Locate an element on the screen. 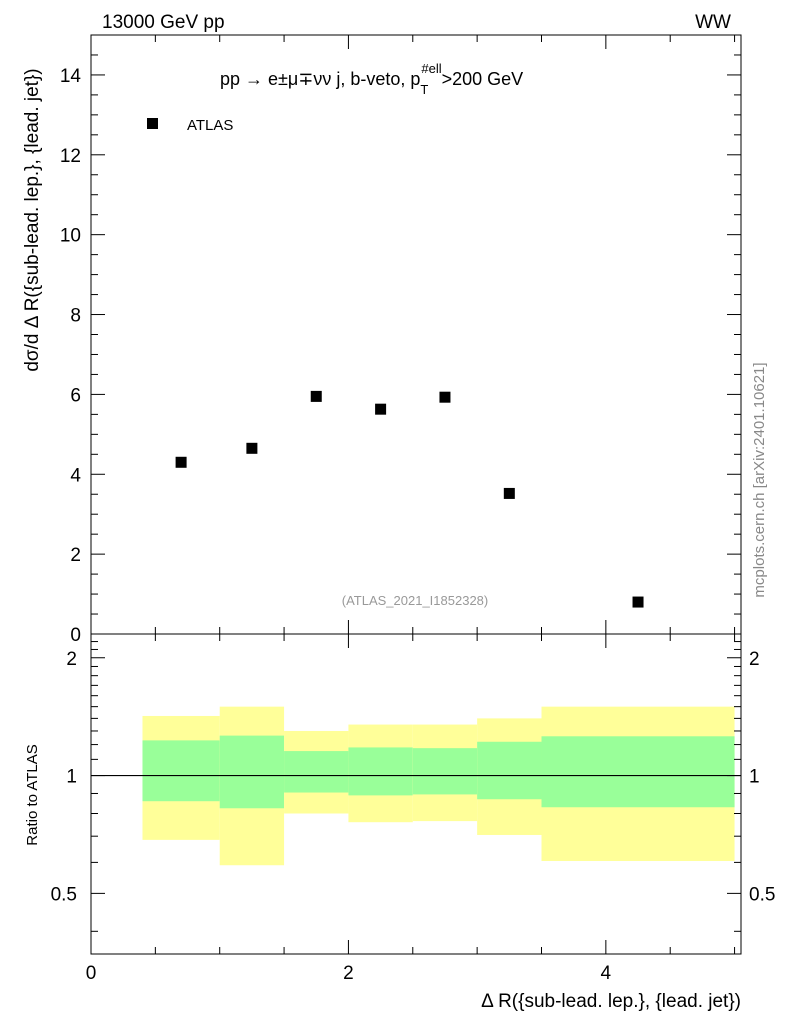  watermark: mcplots.cern.ch [arXiv:2401.10621] is located at coordinates (759, 479).